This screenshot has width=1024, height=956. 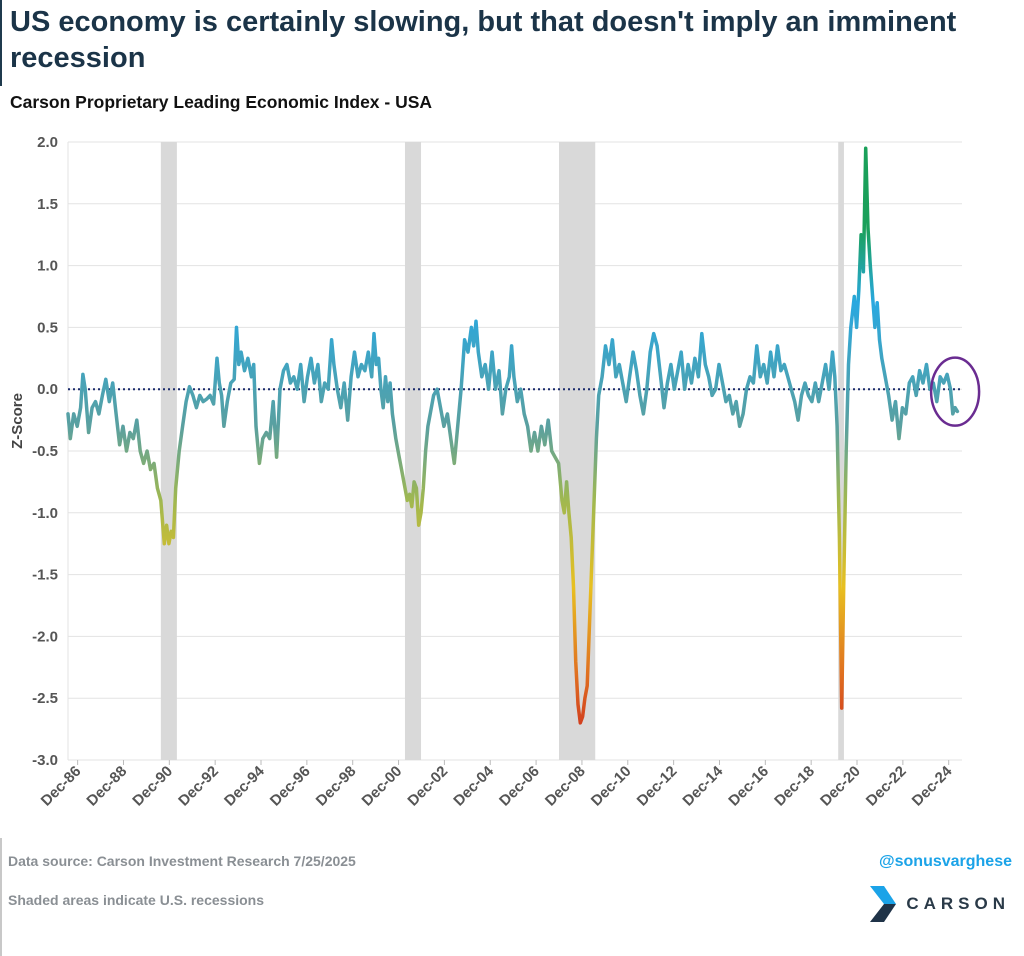 What do you see at coordinates (47, 389) in the screenshot?
I see `y-tick-label: 0.0` at bounding box center [47, 389].